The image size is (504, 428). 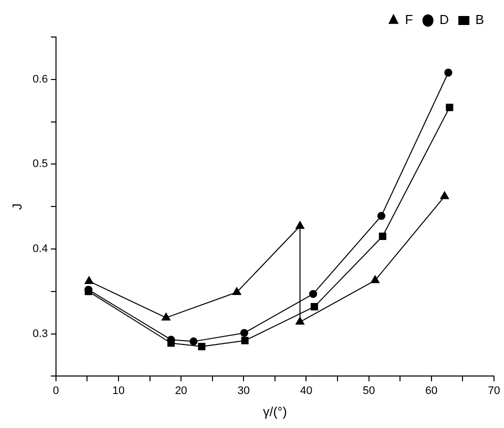 What do you see at coordinates (274, 411) in the screenshot?
I see `x-axis-title: γ/(°)` at bounding box center [274, 411].